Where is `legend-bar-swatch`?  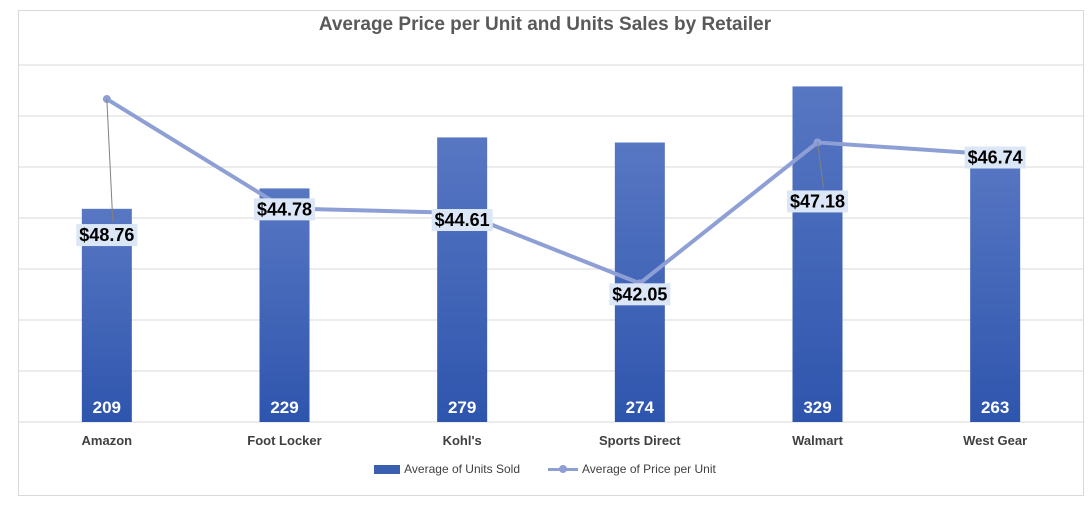
legend-bar-swatch is located at coordinates (387, 469).